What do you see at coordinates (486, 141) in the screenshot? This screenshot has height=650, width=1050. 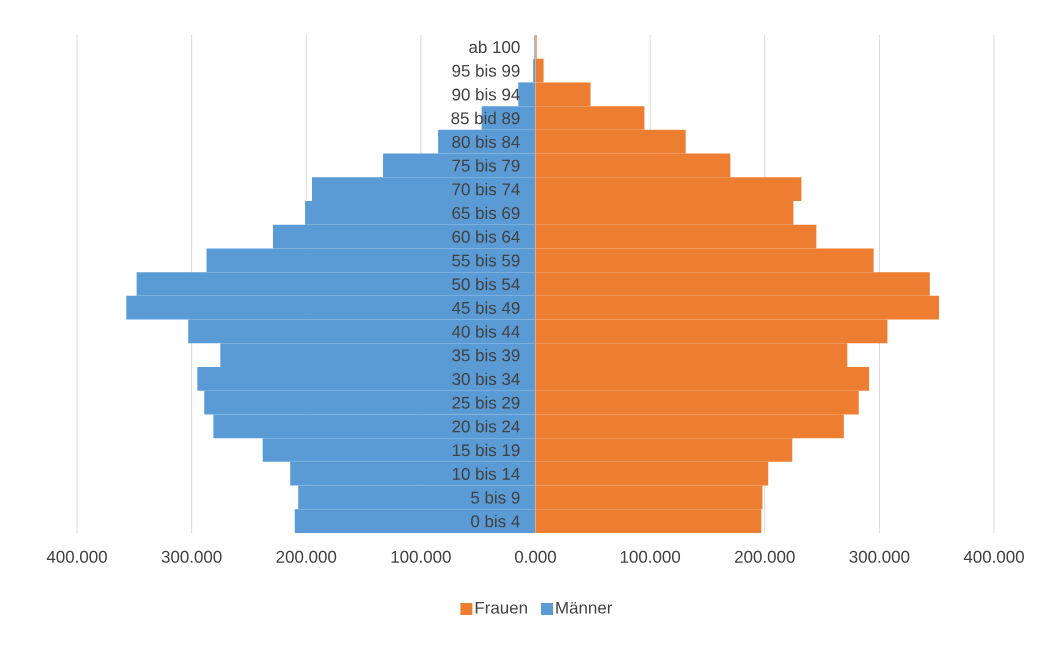 I see `y-tick-label: 80 bis 84` at bounding box center [486, 141].